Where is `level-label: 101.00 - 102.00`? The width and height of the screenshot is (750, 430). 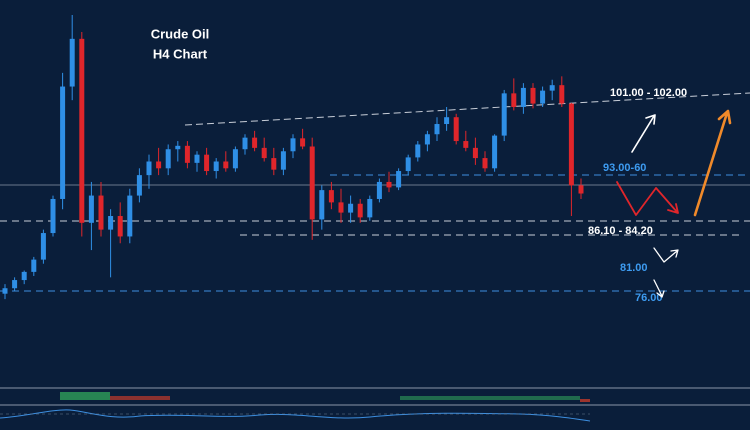
level-label: 101.00 - 102.00 is located at coordinates (648, 93).